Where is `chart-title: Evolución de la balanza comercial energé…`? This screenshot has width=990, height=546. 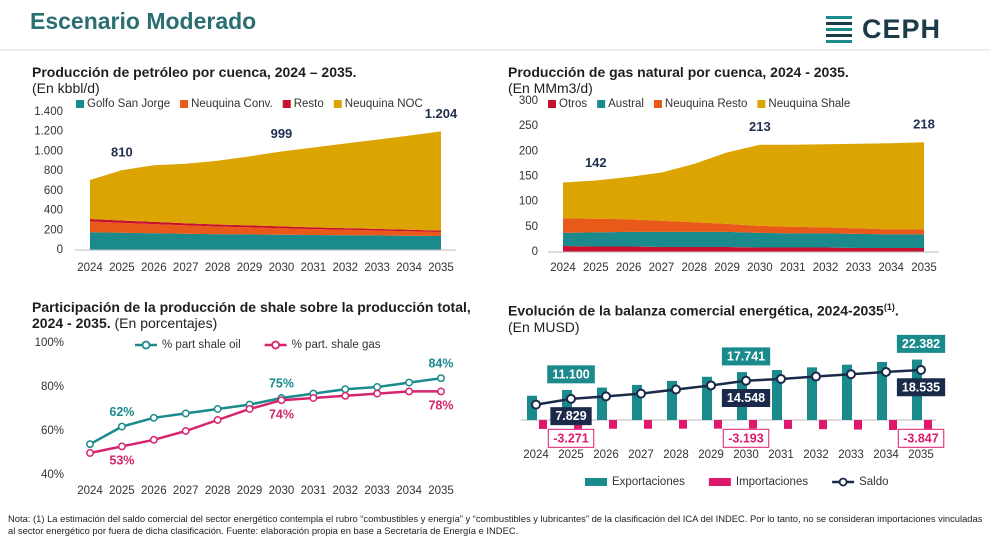 chart-title: Evolución de la balanza comercial energé… is located at coordinates (703, 318).